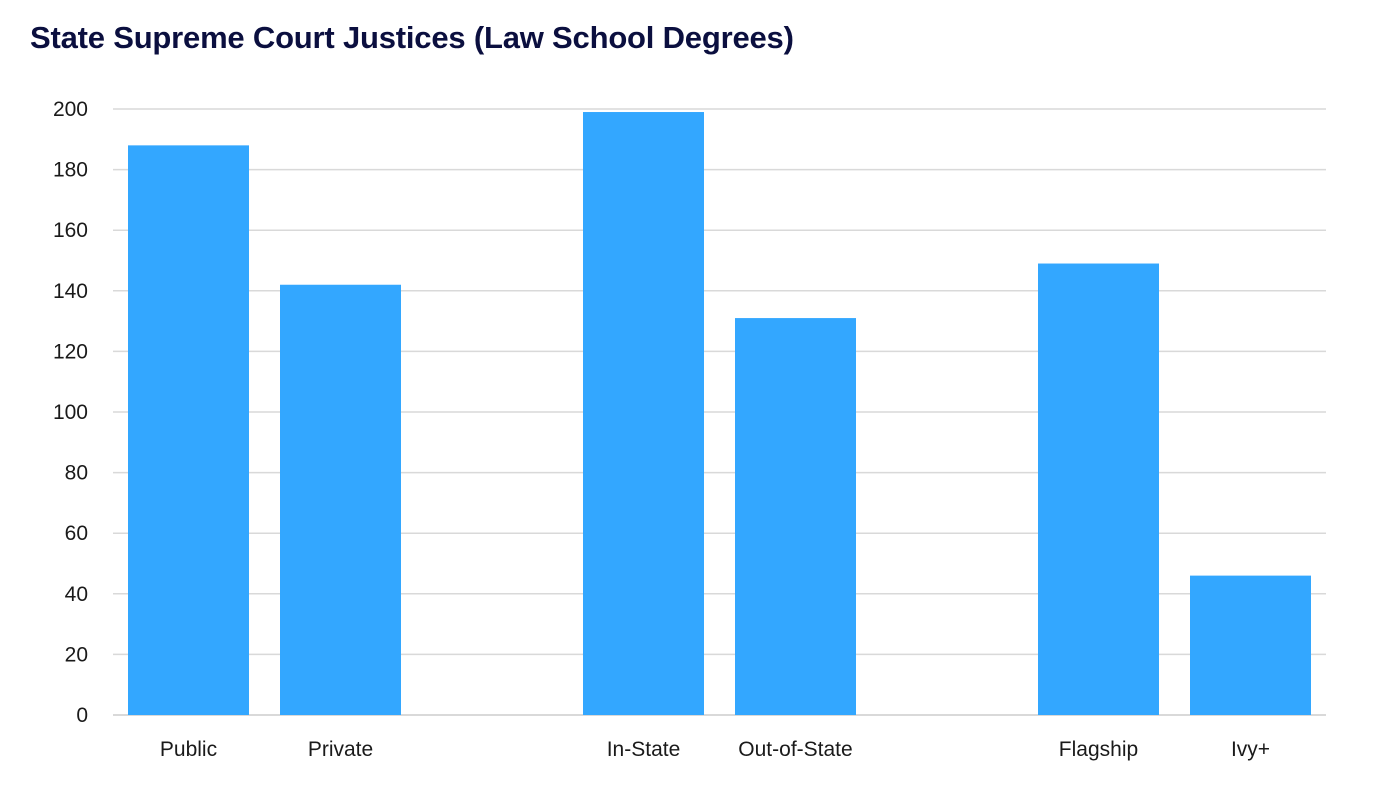 The height and width of the screenshot is (792, 1384). What do you see at coordinates (1250, 749) in the screenshot?
I see `x-category-label: Ivy+` at bounding box center [1250, 749].